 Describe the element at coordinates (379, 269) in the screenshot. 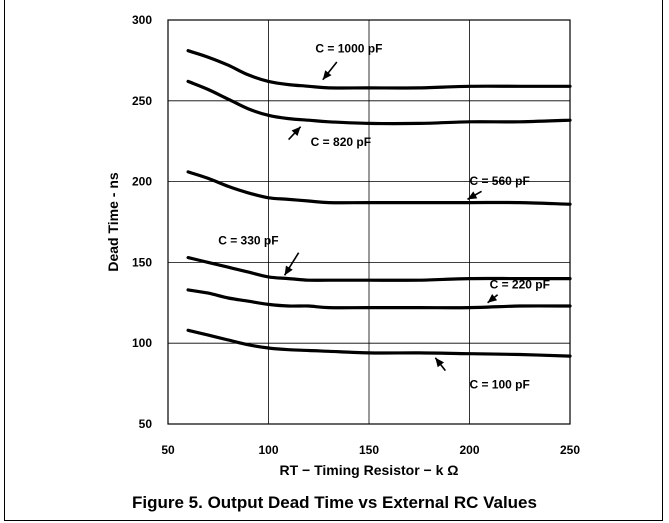

I see `series-line-c-330-pf` at that location.